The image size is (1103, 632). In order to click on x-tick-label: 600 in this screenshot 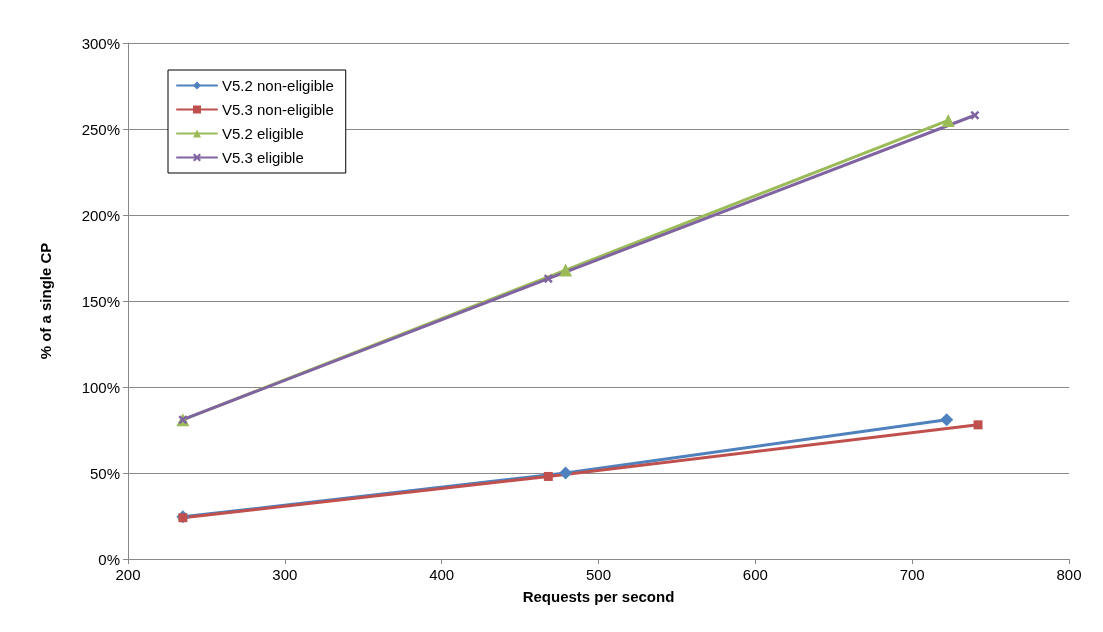, I will do `click(755, 574)`.